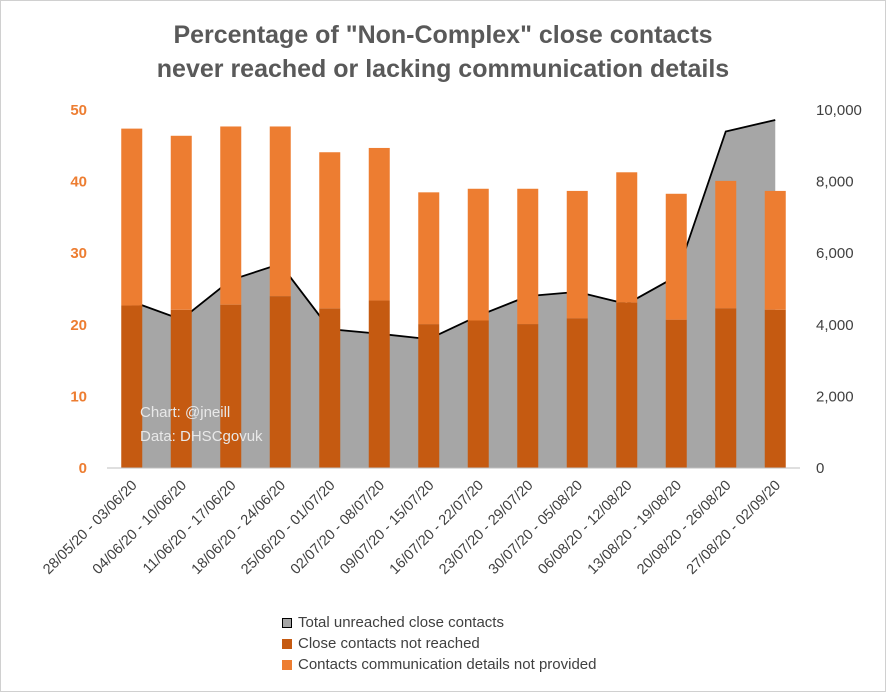 This screenshot has width=888, height=694. Describe the element at coordinates (201, 436) in the screenshot. I see `credit-data: Data: DHSCgovuk` at that location.